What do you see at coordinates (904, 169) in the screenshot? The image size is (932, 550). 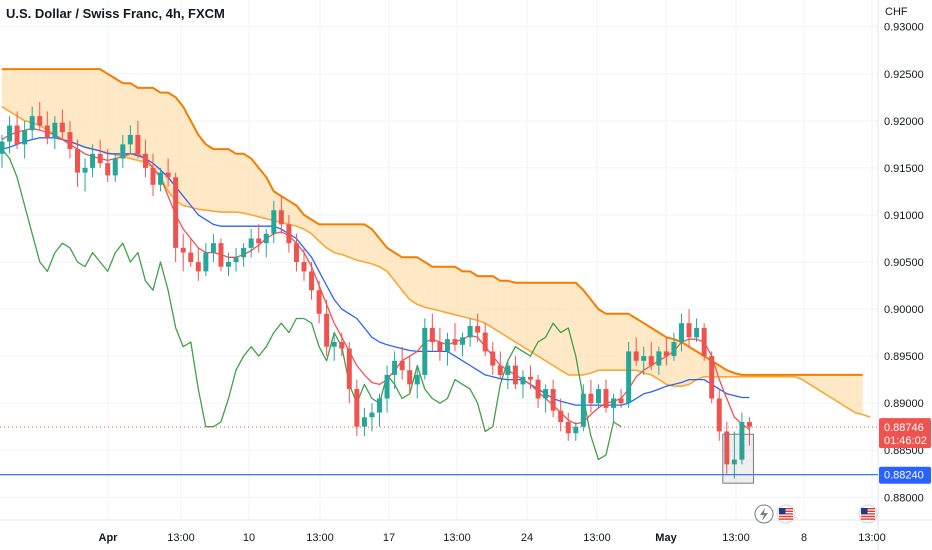 I see `price-tick-label: 0.91500` at bounding box center [904, 169].